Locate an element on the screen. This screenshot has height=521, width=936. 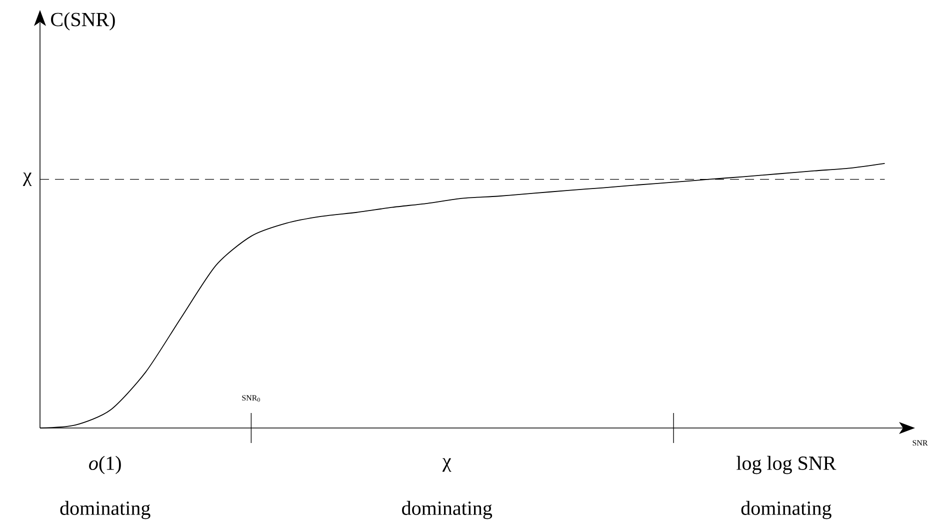
text: C(SNR) is located at coordinates (83, 21).